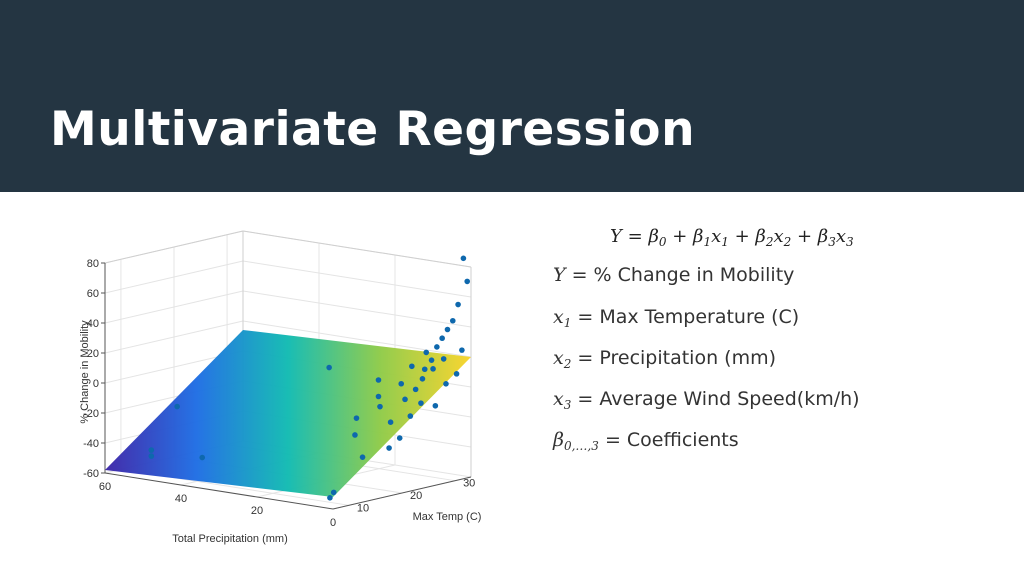 The image size is (1024, 576). What do you see at coordinates (558, 440) in the screenshot?
I see `definition-var: β` at bounding box center [558, 440].